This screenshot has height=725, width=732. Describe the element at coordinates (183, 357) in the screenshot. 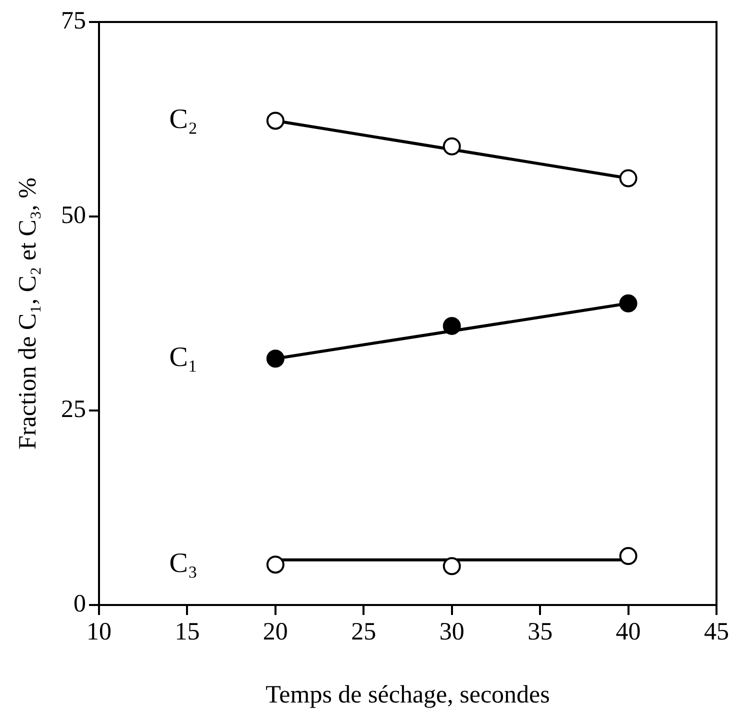

I see `text: C₁` at that location.